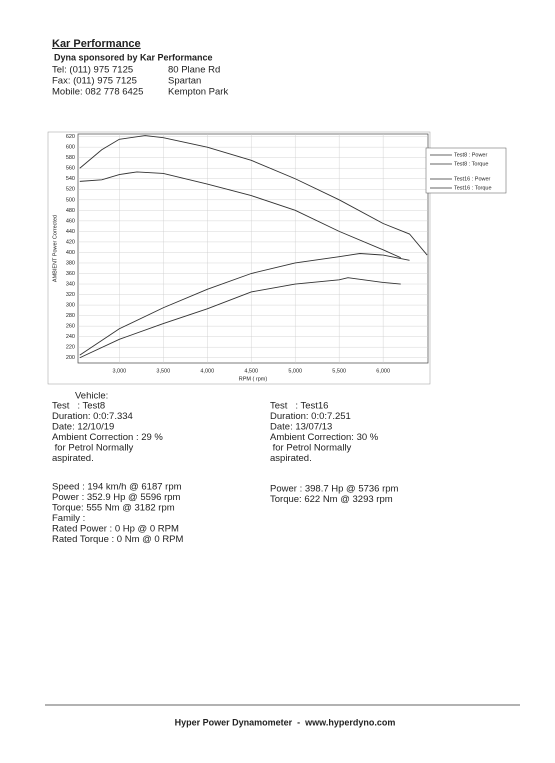  What do you see at coordinates (119, 371) in the screenshot?
I see `x-tick-label: 3,000` at bounding box center [119, 371].